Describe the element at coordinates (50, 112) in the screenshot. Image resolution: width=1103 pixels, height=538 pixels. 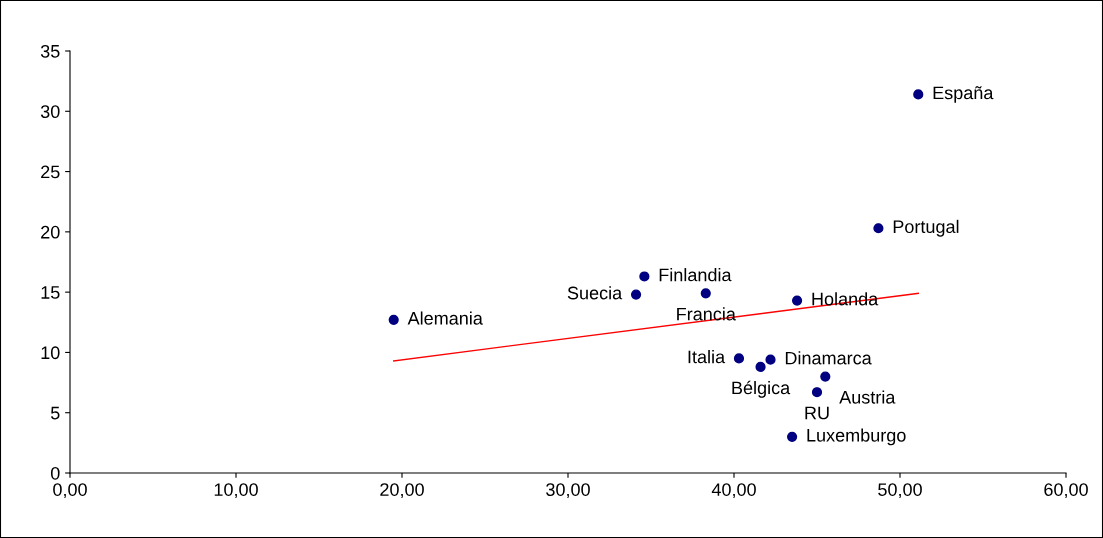
I see `y-tick-label: 30` at that location.